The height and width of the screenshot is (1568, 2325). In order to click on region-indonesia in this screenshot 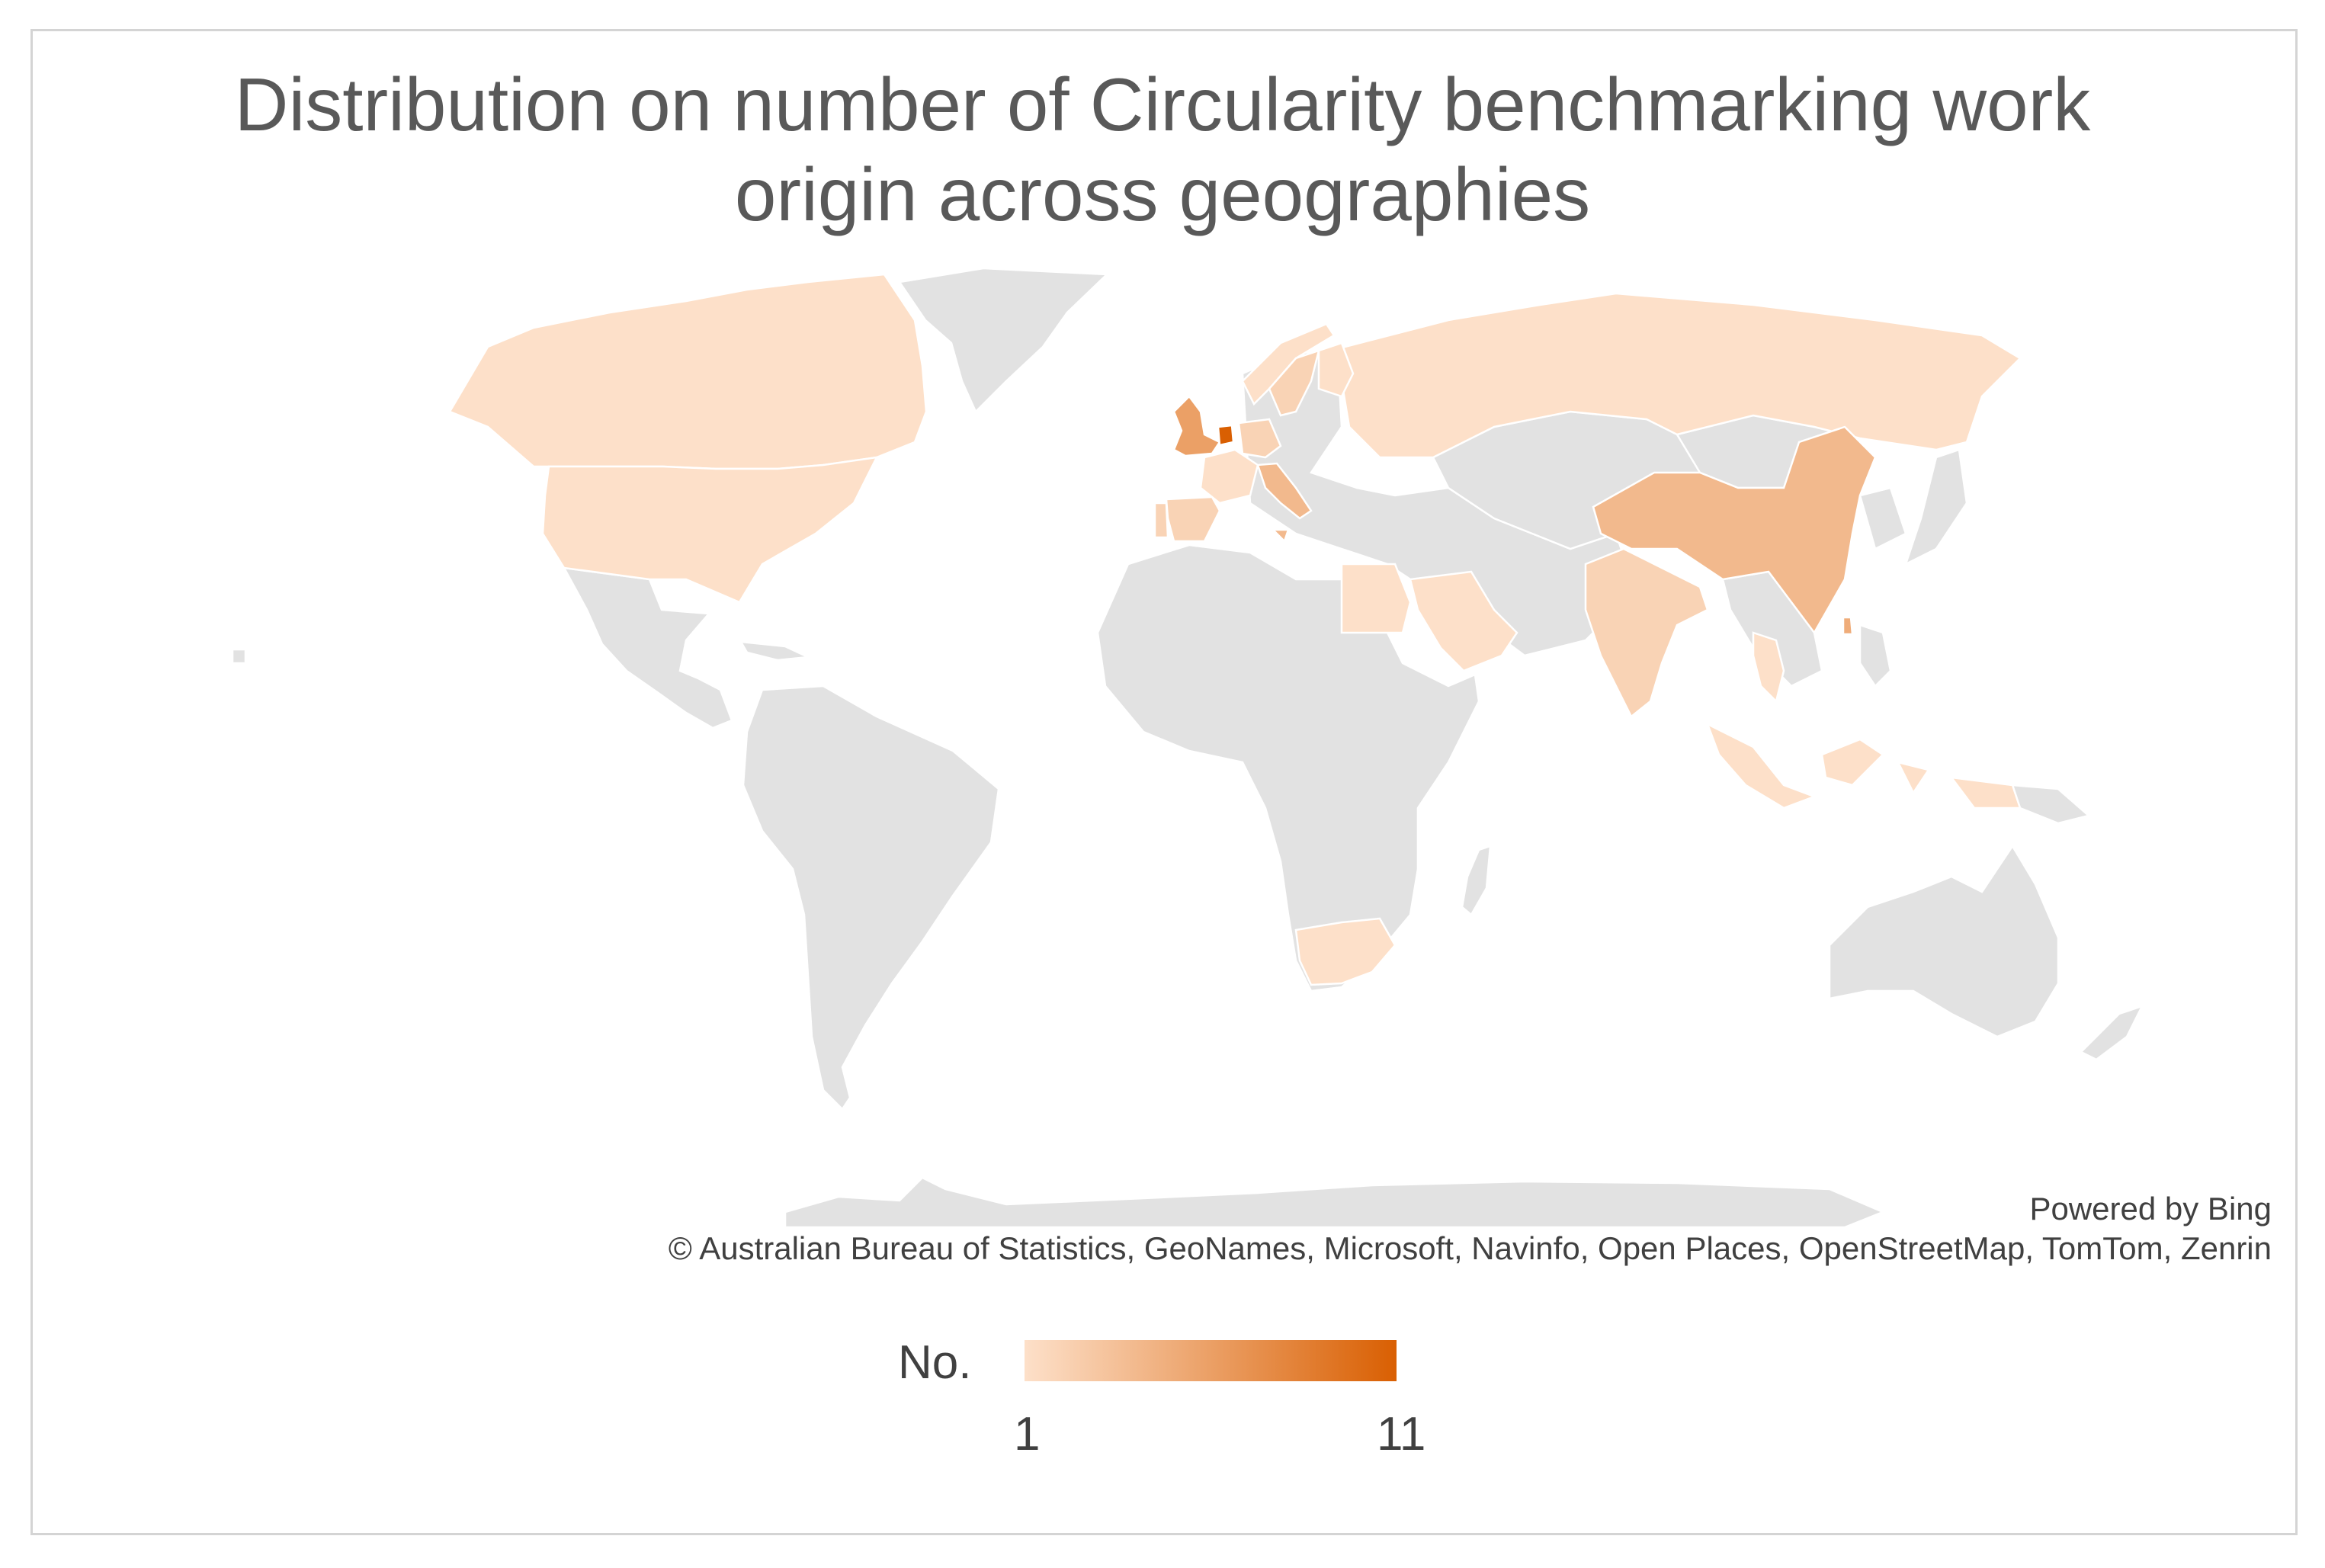, I will do `click(1863, 766)`.